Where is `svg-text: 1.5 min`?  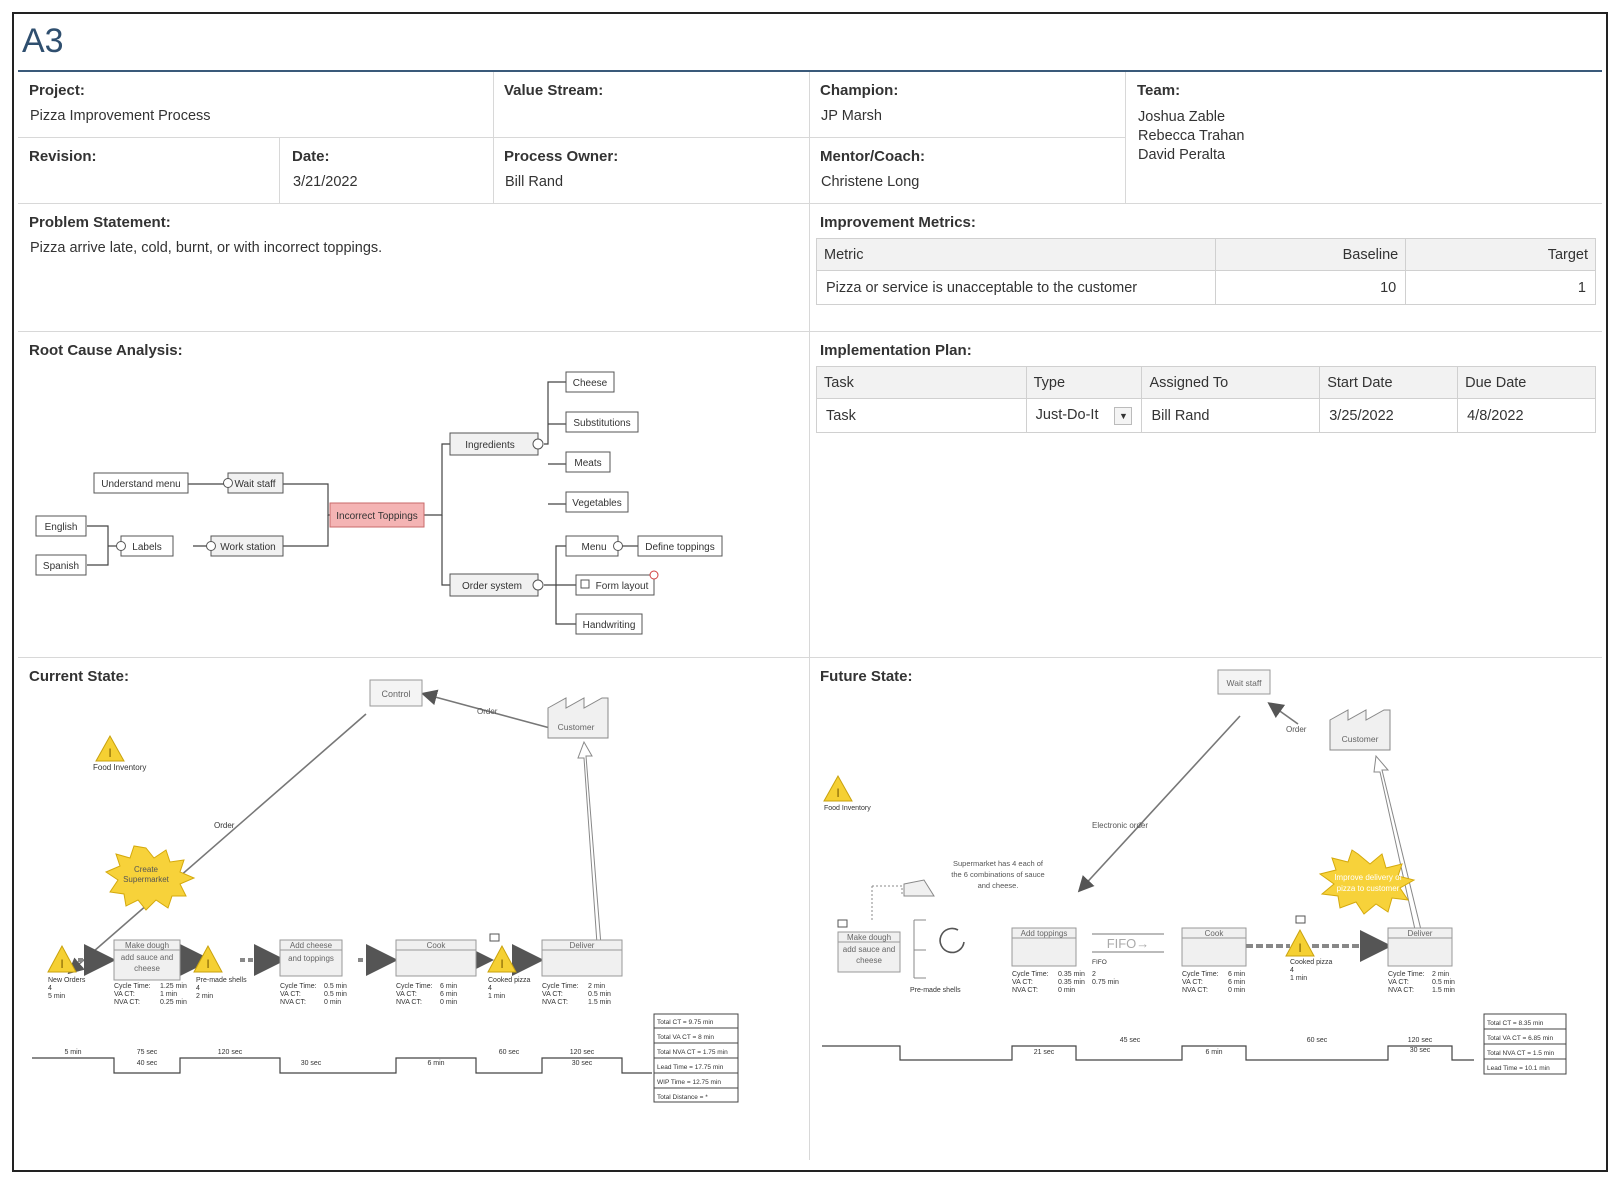
svg-text: 1.5 min is located at coordinates (1443, 990).